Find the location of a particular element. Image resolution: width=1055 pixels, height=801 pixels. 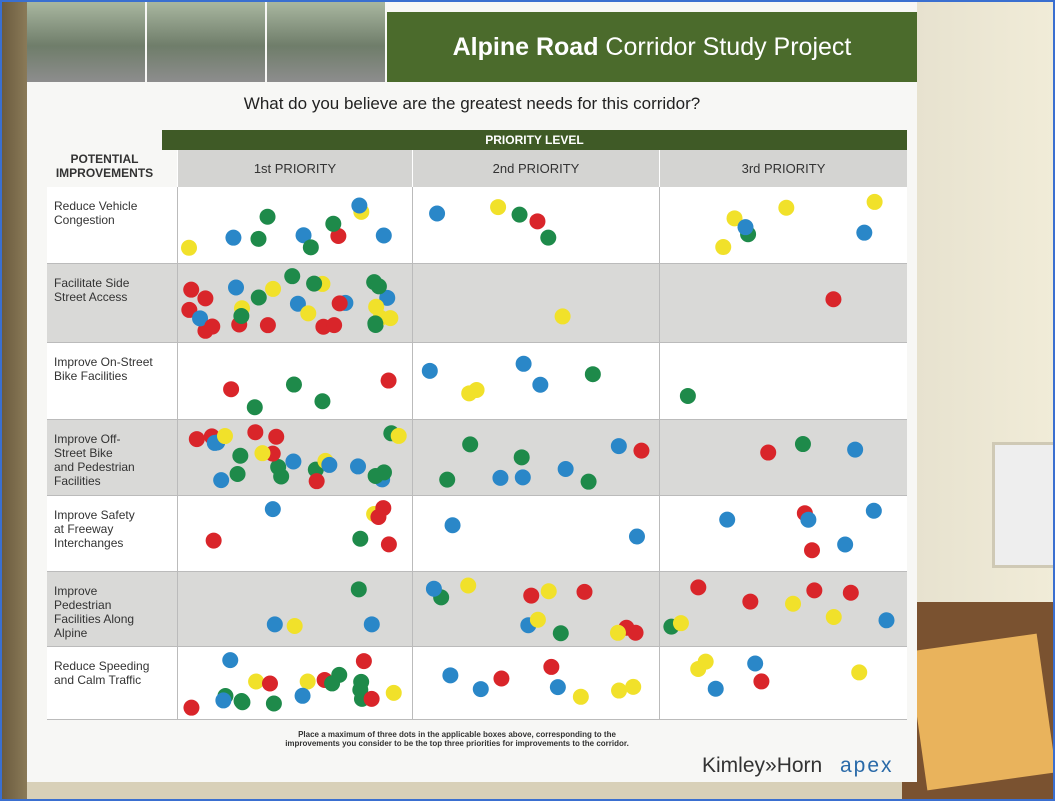

title: Corridor Study Project is located at coordinates (728, 47).